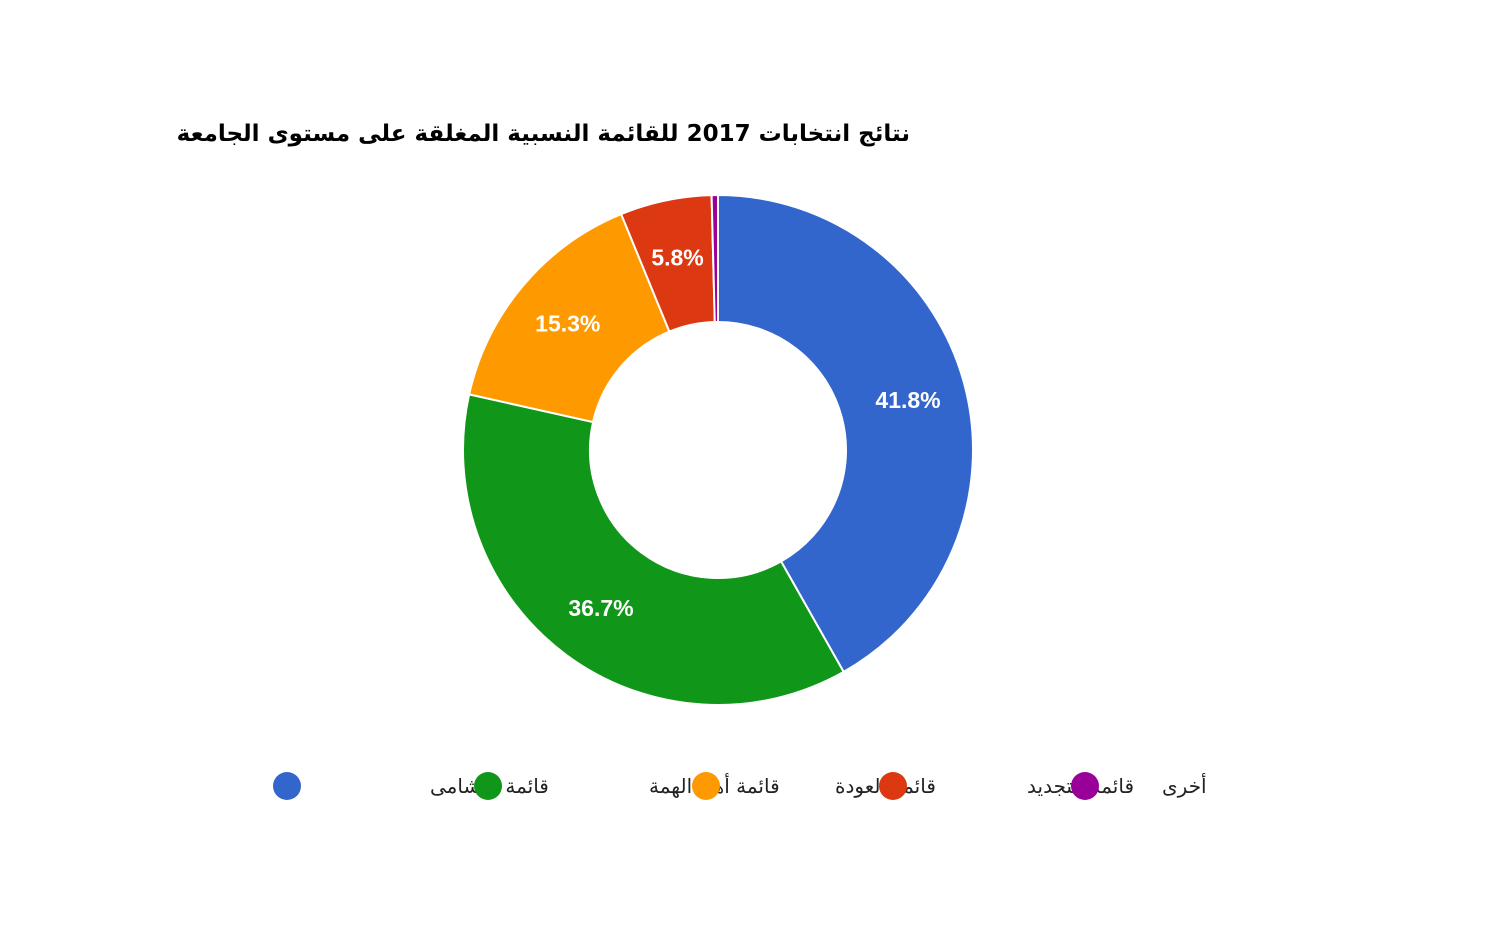  What do you see at coordinates (567, 323) in the screenshot?
I see `slice-data-label-3: 15.3%` at bounding box center [567, 323].